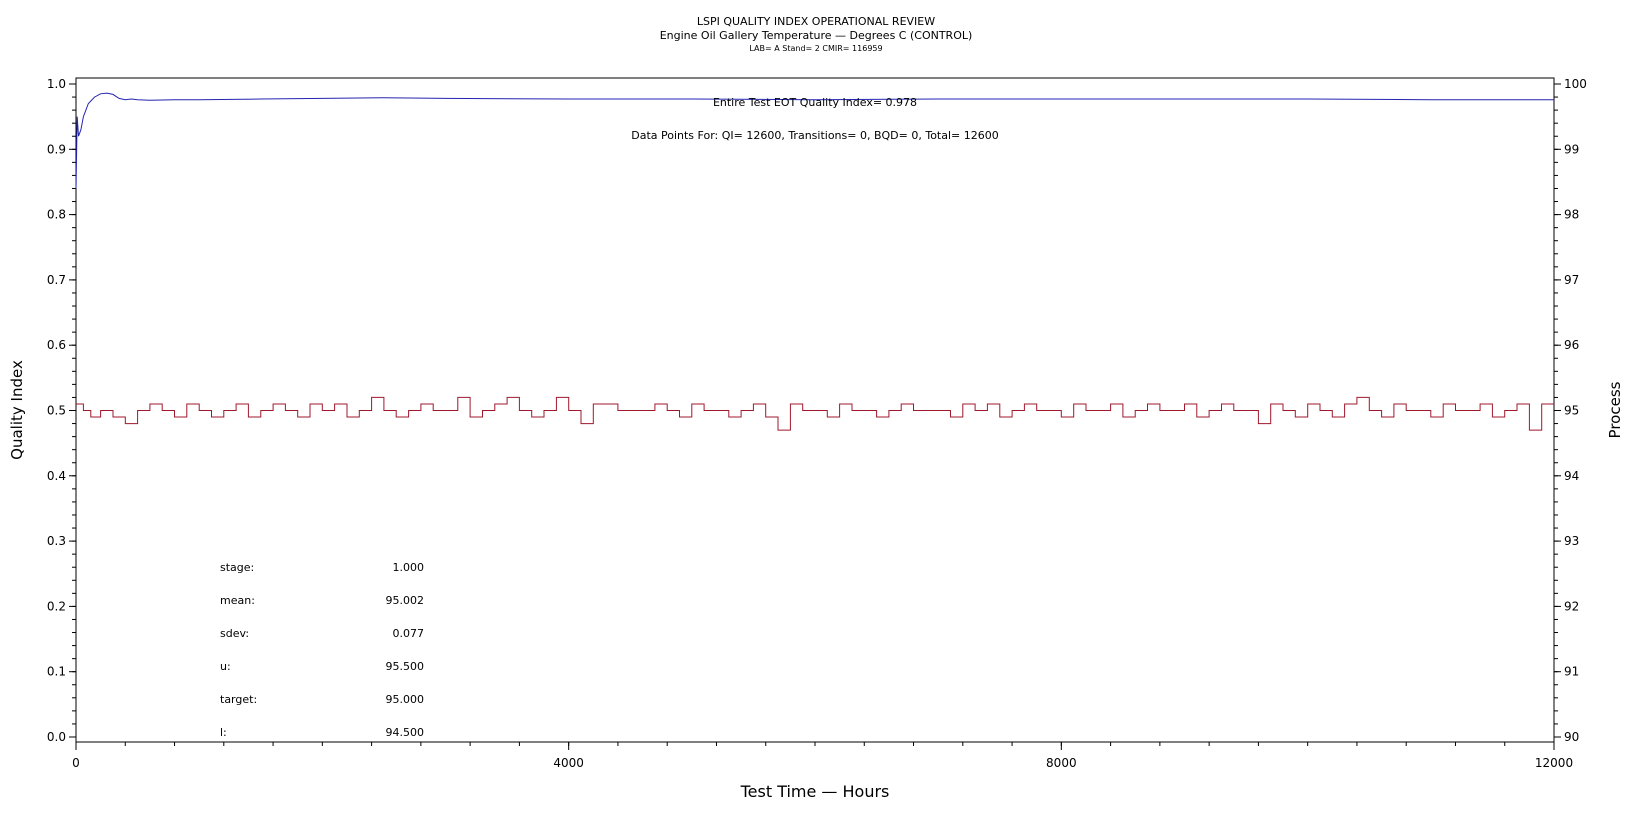 This screenshot has height=819, width=1632. I want to click on x-axis-label: Test Time — Hours, so click(815, 791).